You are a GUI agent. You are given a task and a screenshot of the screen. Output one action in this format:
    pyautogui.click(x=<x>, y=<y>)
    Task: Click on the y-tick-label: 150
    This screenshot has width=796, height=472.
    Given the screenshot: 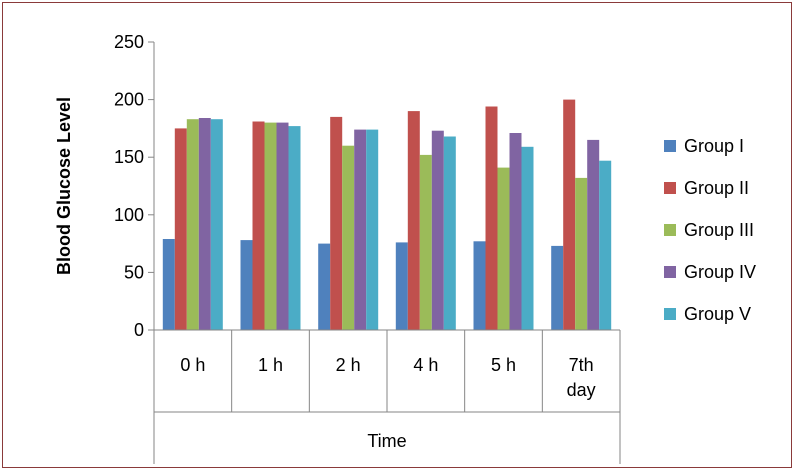 What is the action you would take?
    pyautogui.click(x=129, y=157)
    